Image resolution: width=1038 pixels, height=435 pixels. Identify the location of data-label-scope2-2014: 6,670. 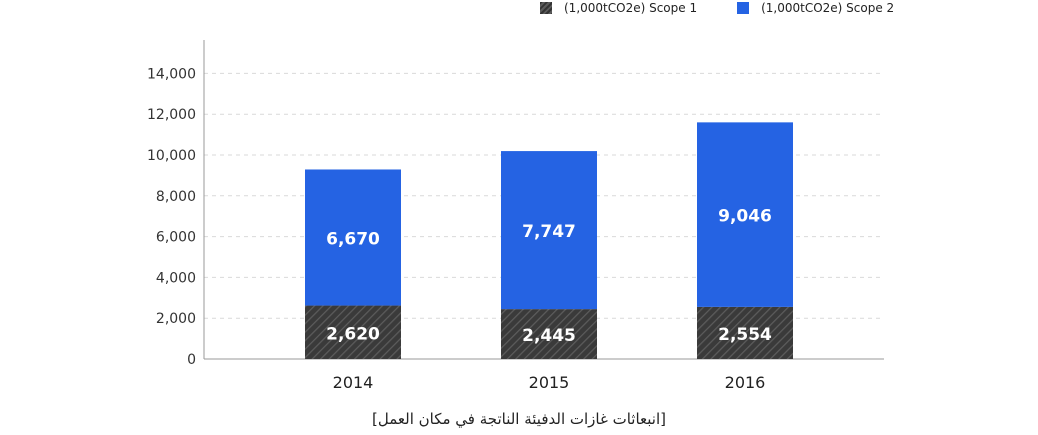
(353, 240).